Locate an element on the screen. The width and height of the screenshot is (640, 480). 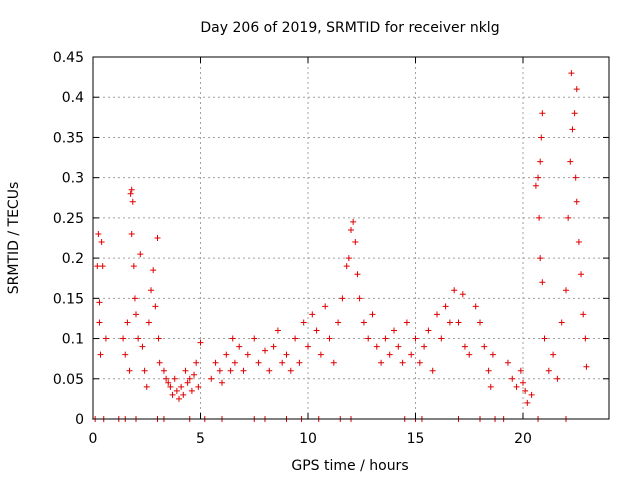
x-tick-label: 15 is located at coordinates (416, 439).